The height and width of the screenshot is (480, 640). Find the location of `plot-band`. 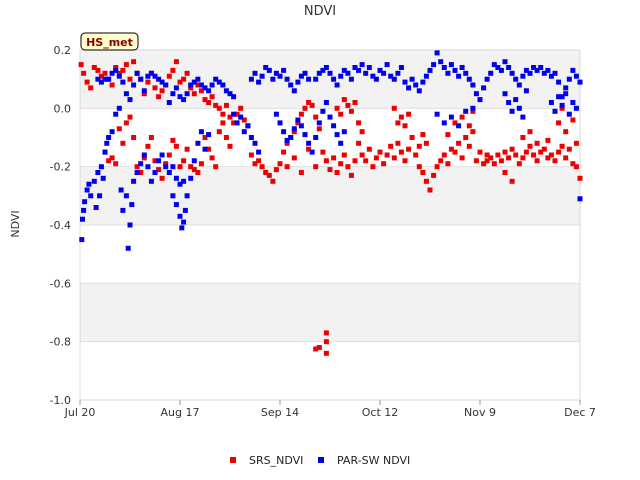

plot-band is located at coordinates (330, 312).